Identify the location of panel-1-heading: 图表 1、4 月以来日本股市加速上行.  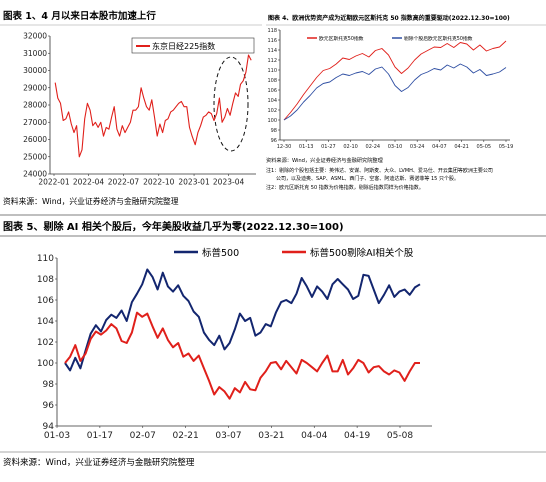
(79, 16).